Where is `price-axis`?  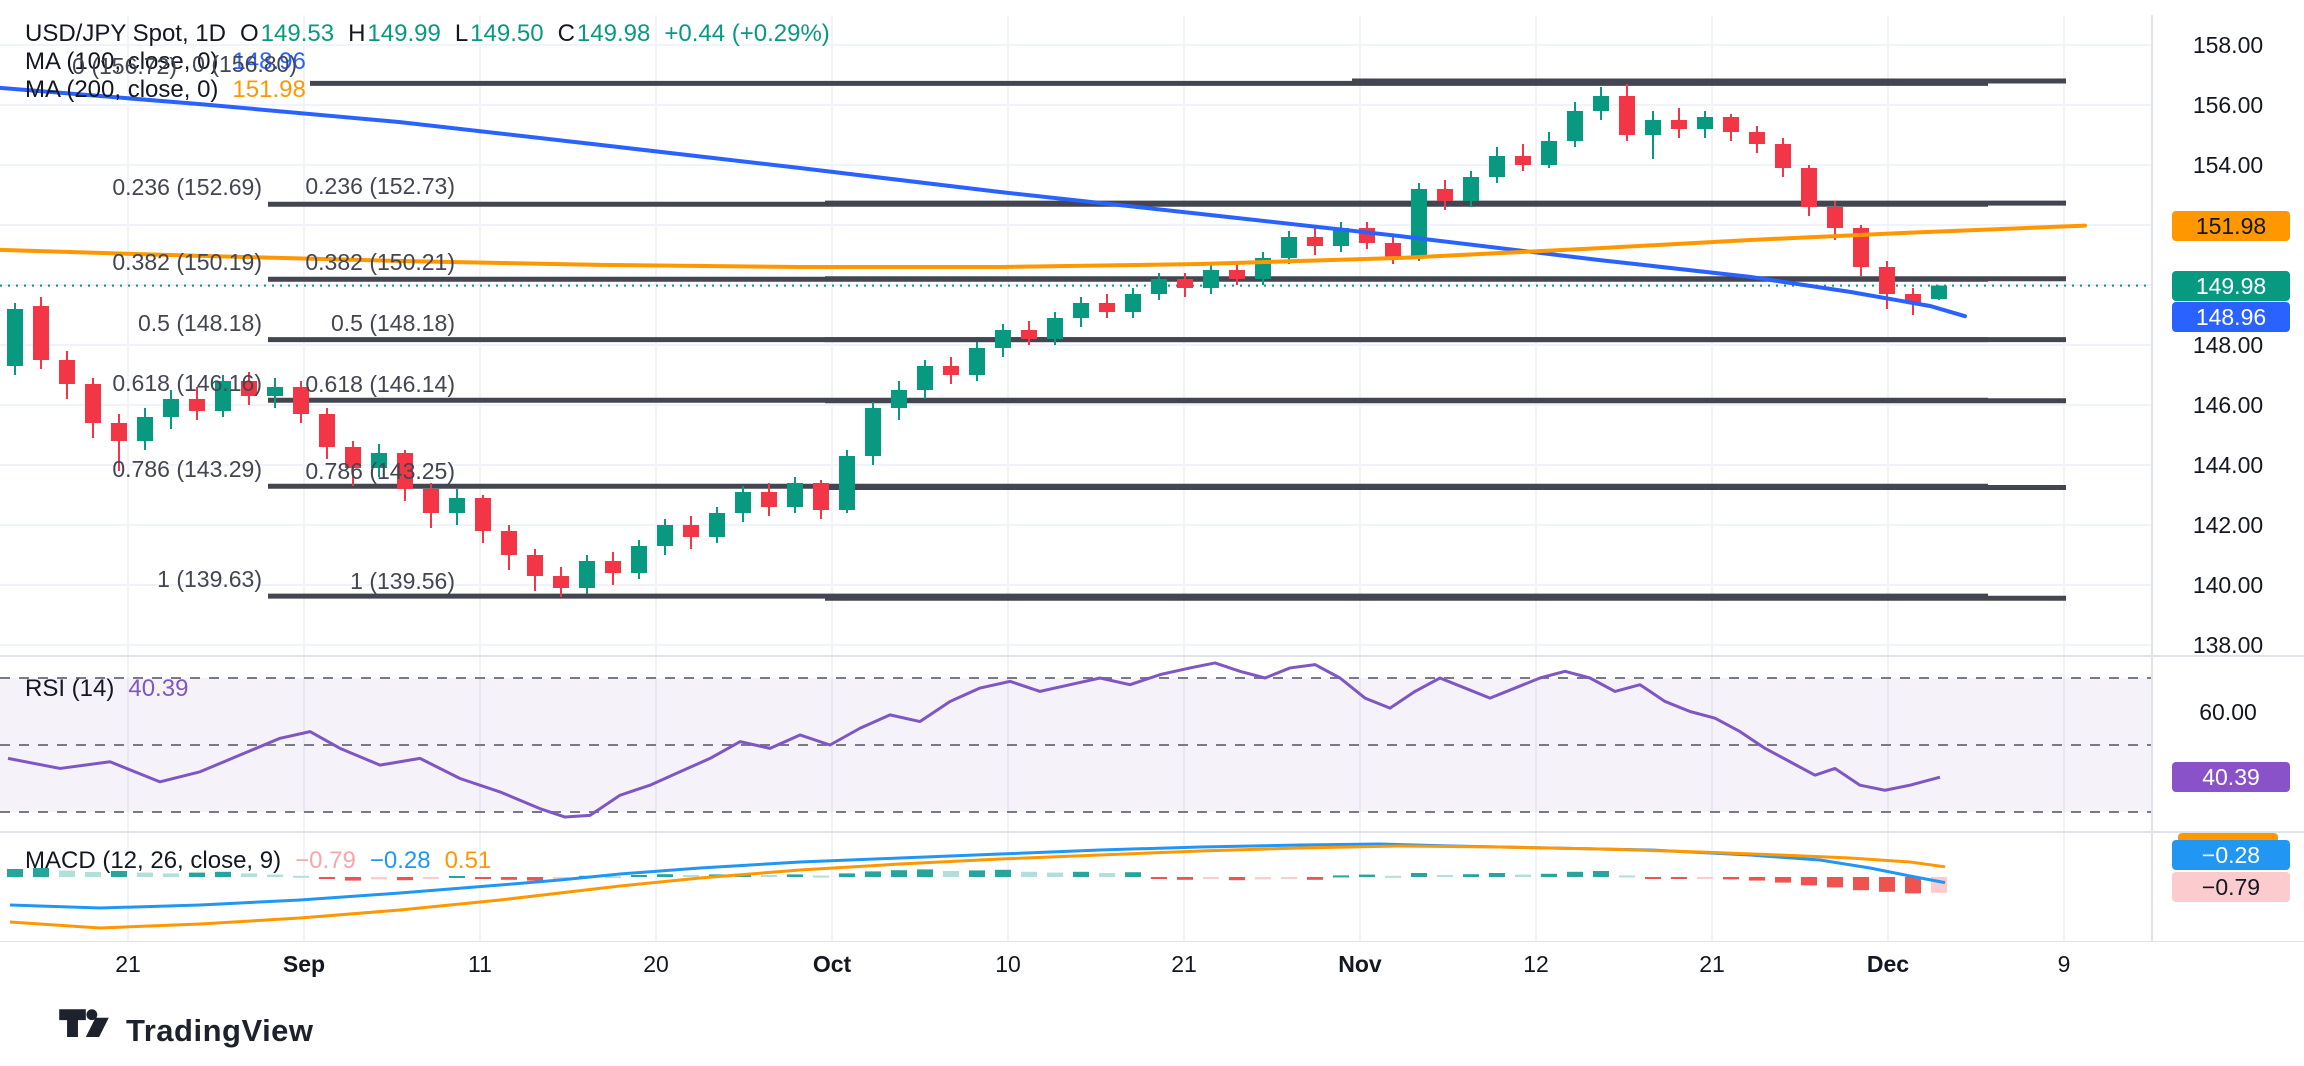 price-axis is located at coordinates (2228, 478).